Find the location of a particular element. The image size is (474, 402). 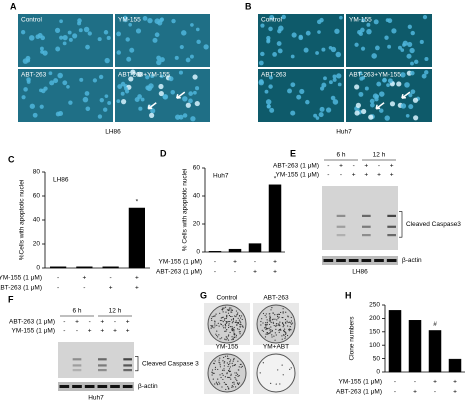

image-label: YM-155 is located at coordinates (129, 20).